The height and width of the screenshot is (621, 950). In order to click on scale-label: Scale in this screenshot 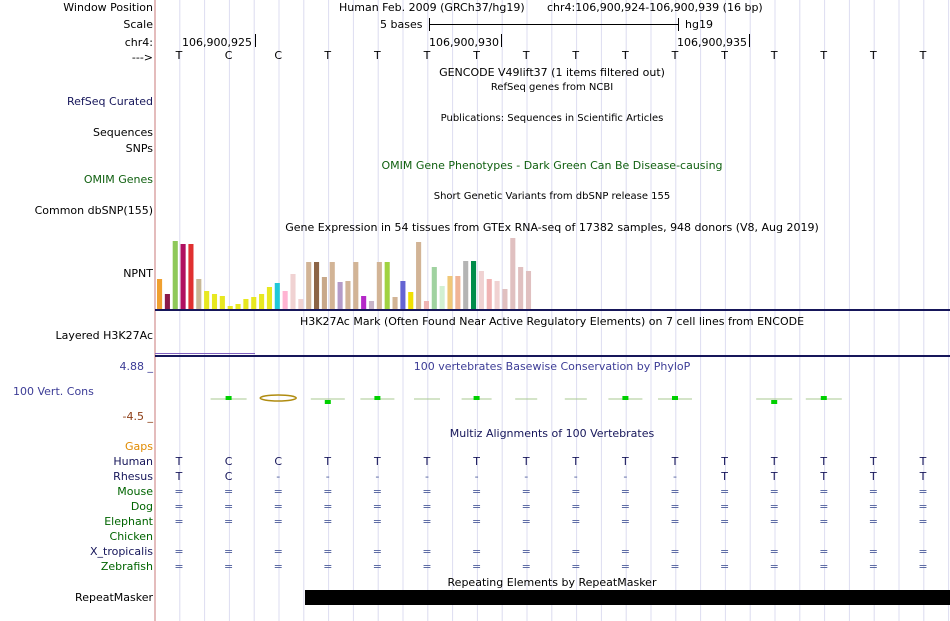, I will do `click(138, 24)`.